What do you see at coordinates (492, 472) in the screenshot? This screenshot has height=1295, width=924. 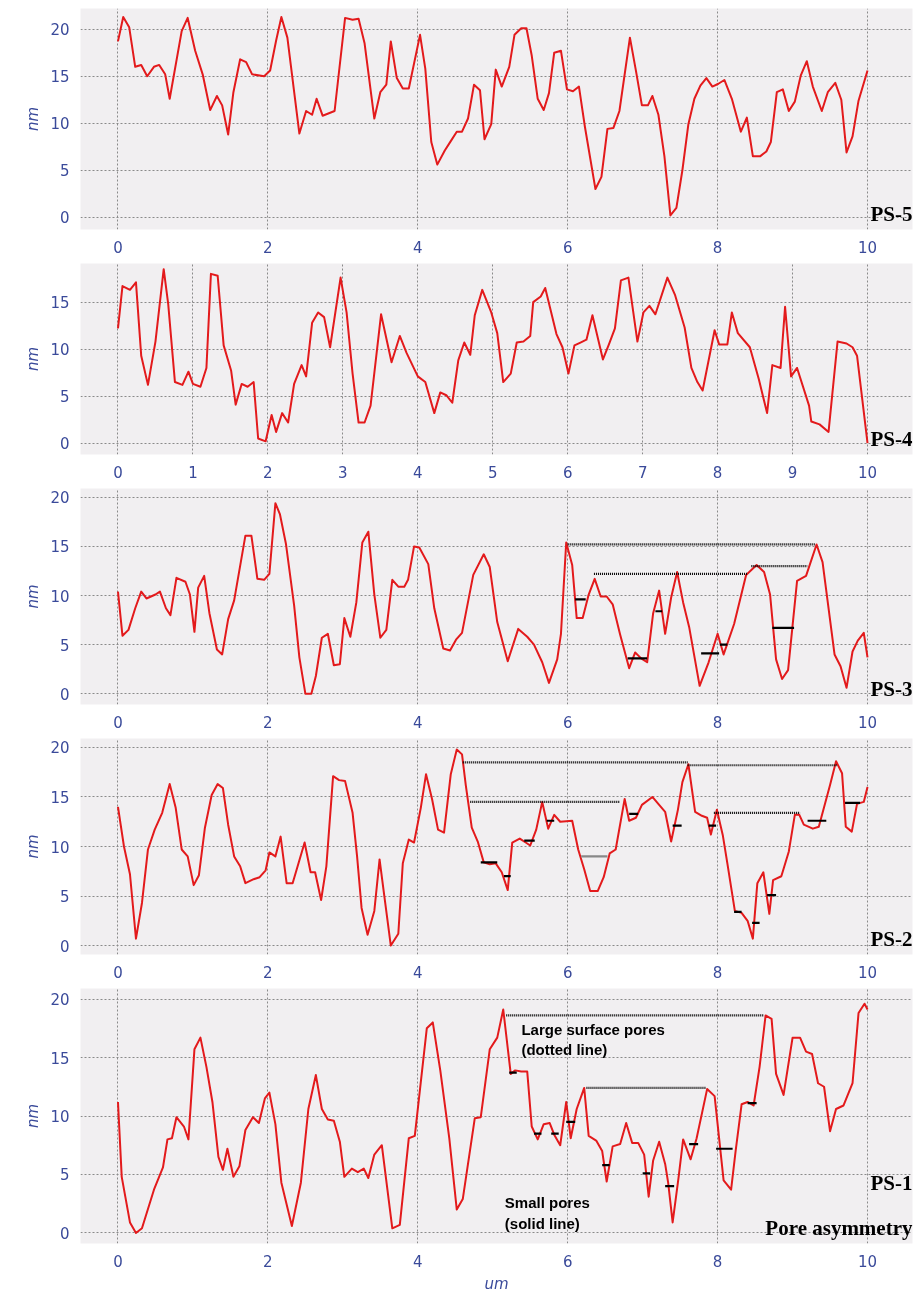 I see `x-tick-label: 5` at bounding box center [492, 472].